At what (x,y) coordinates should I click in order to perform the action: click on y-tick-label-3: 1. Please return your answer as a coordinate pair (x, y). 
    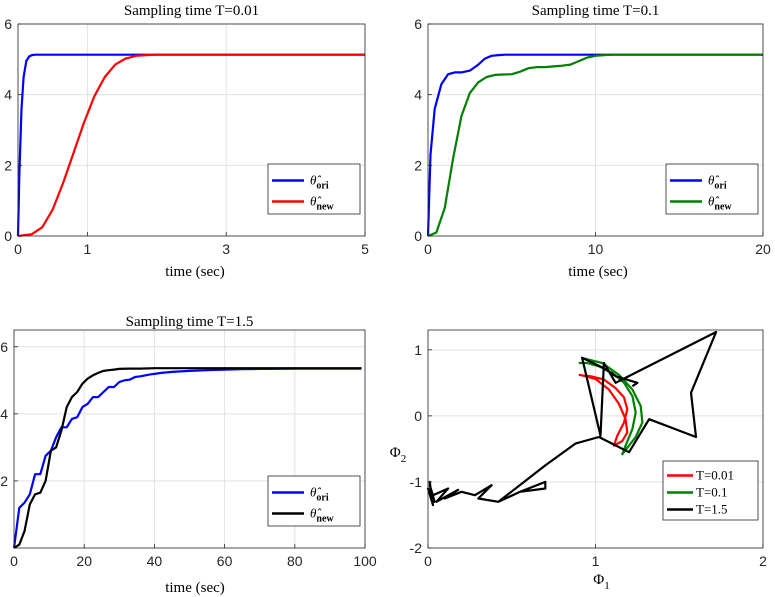
    Looking at the image, I should click on (418, 350).